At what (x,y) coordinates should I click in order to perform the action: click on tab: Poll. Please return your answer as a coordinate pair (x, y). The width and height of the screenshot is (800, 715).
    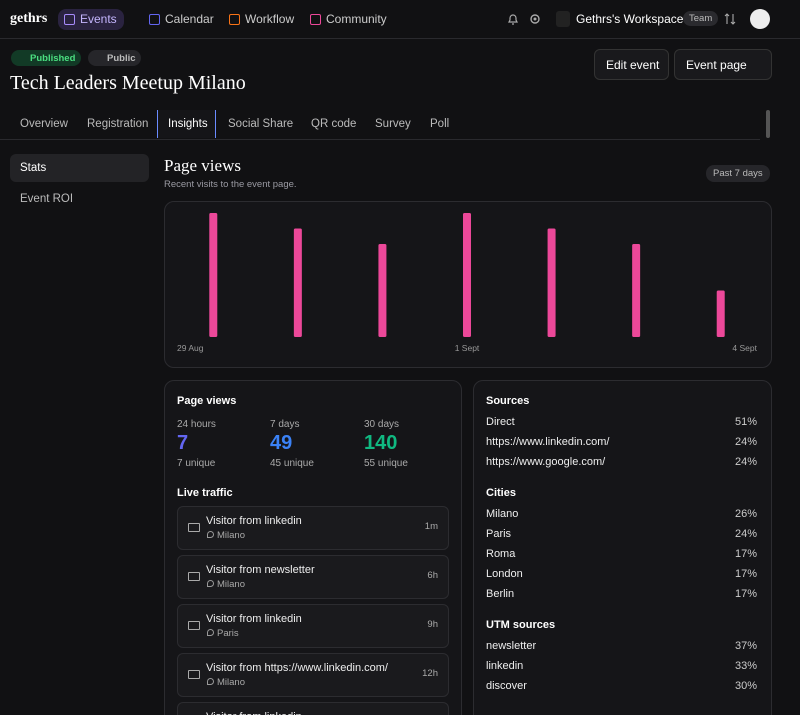
    Looking at the image, I should click on (440, 124).